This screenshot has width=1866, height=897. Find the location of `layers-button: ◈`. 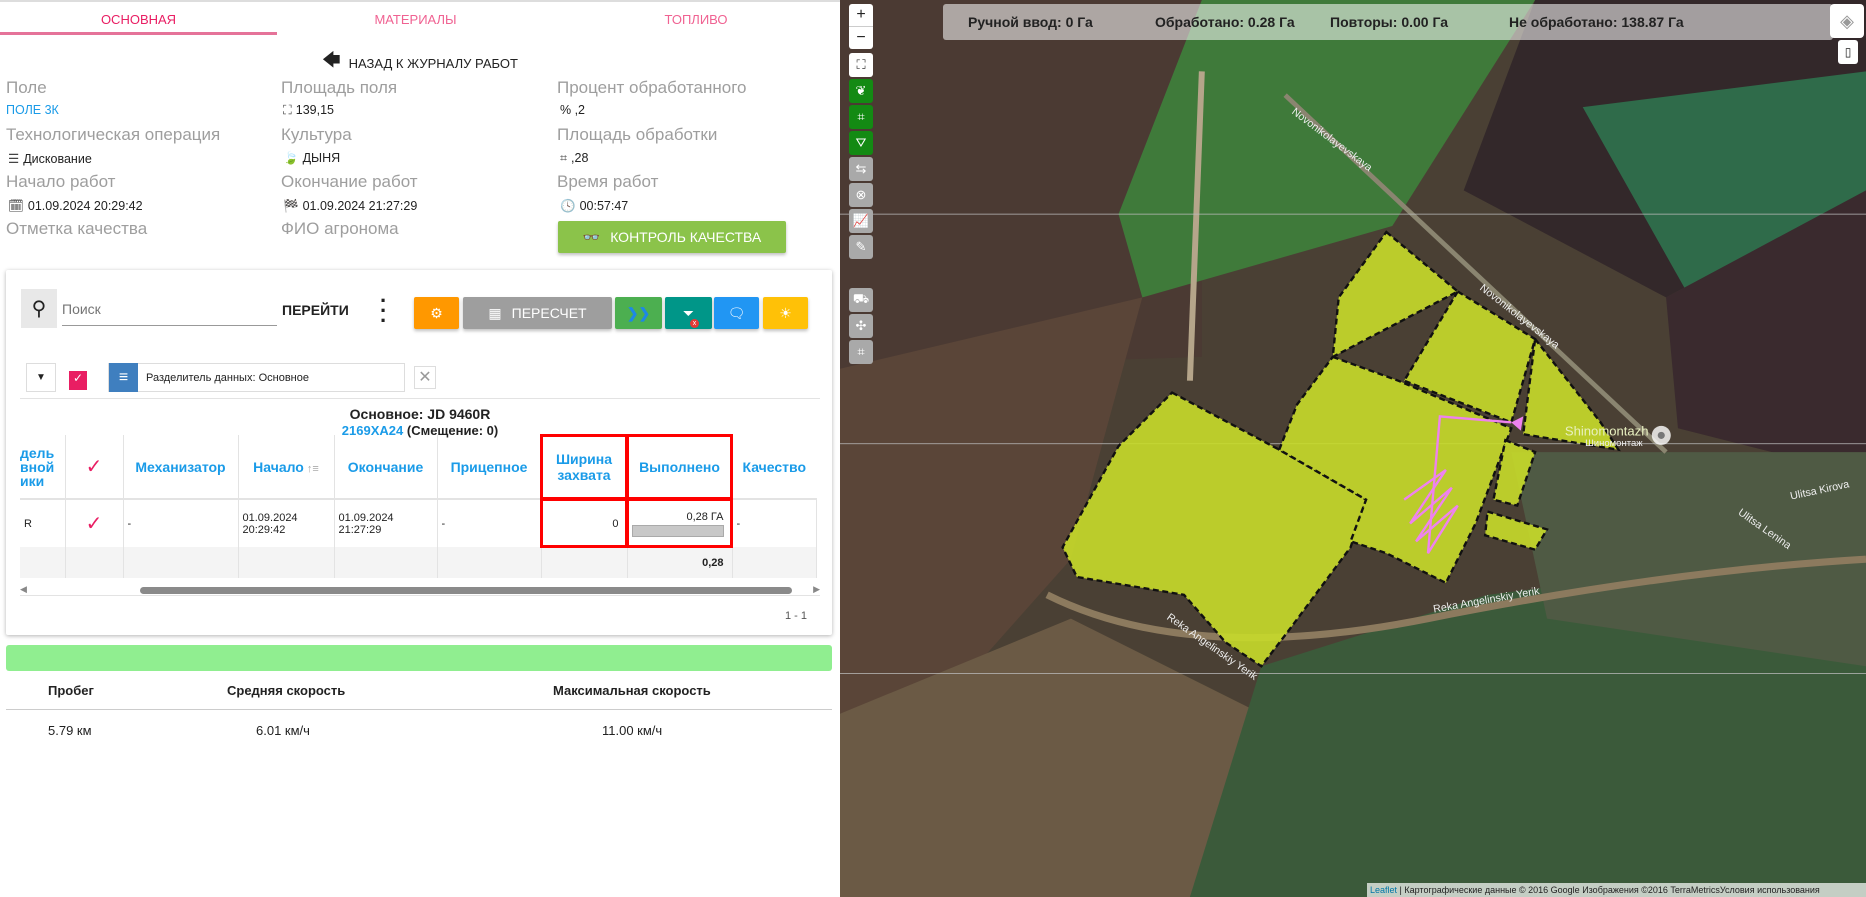

layers-button: ◈ is located at coordinates (1847, 21).